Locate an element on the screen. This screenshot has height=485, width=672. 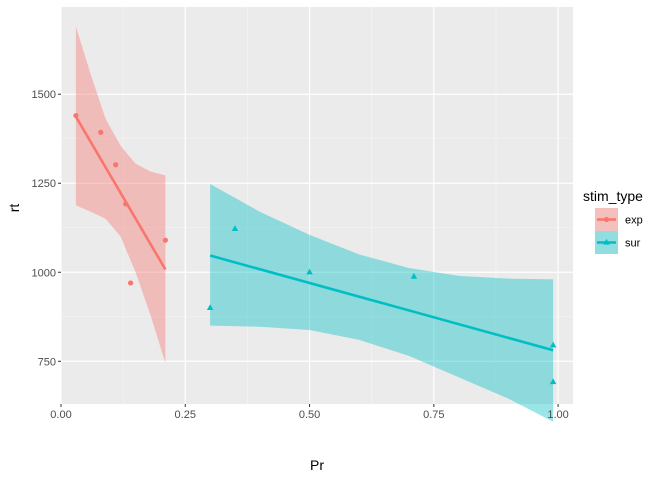
y-tick-label: 1000 is located at coordinates (44, 273).